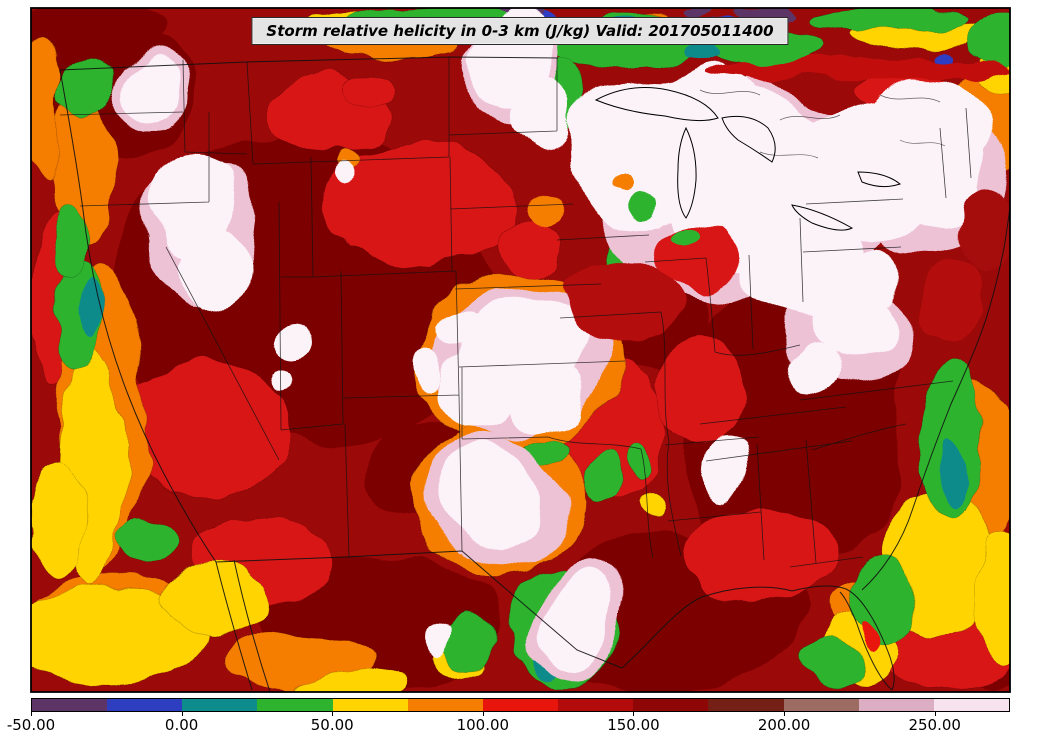 The height and width of the screenshot is (745, 1044). I want to click on colorbar-tick-labels: -50.00 0.00 50.00 100.00 150.00 200.00 250.00, so click(508, 723).